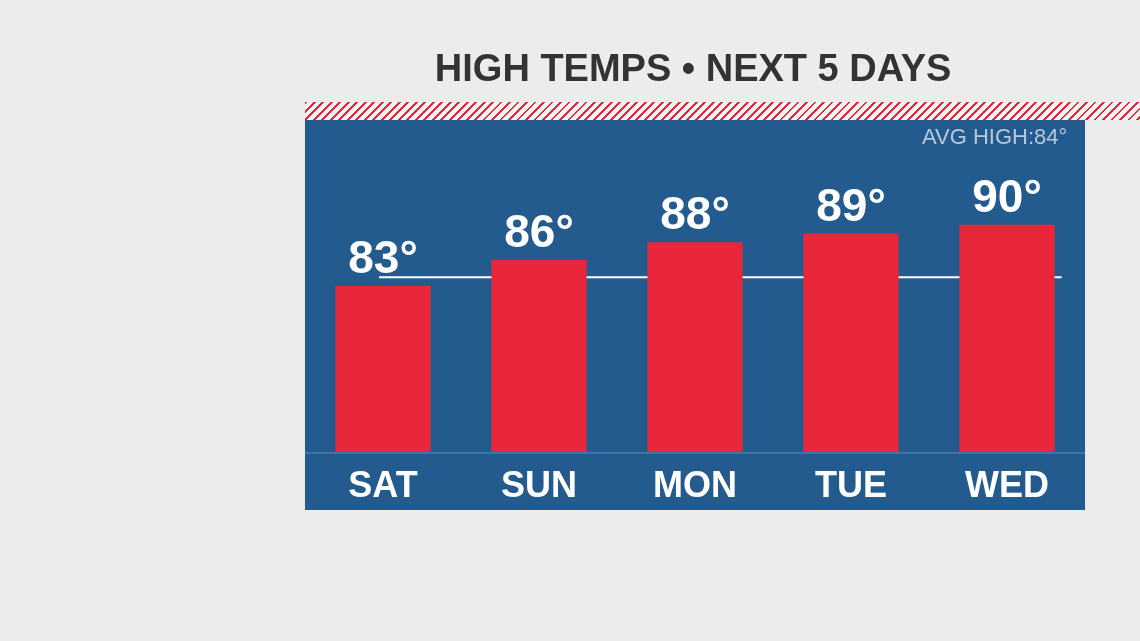 This screenshot has width=1140, height=641. Describe the element at coordinates (695, 485) in the screenshot. I see `x-tick-label: MON` at that location.